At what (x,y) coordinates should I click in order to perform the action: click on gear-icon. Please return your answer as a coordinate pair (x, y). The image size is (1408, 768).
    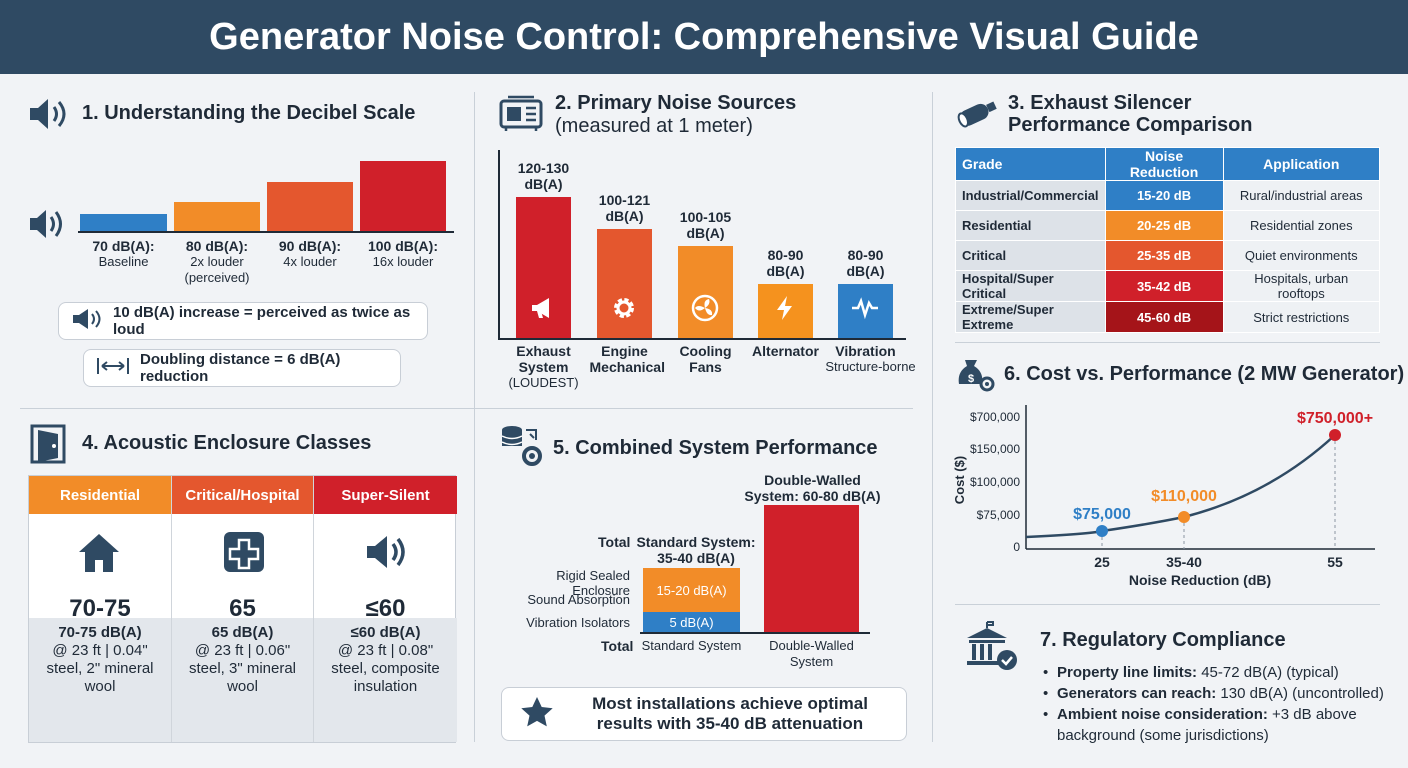
    Looking at the image, I should click on (624, 310).